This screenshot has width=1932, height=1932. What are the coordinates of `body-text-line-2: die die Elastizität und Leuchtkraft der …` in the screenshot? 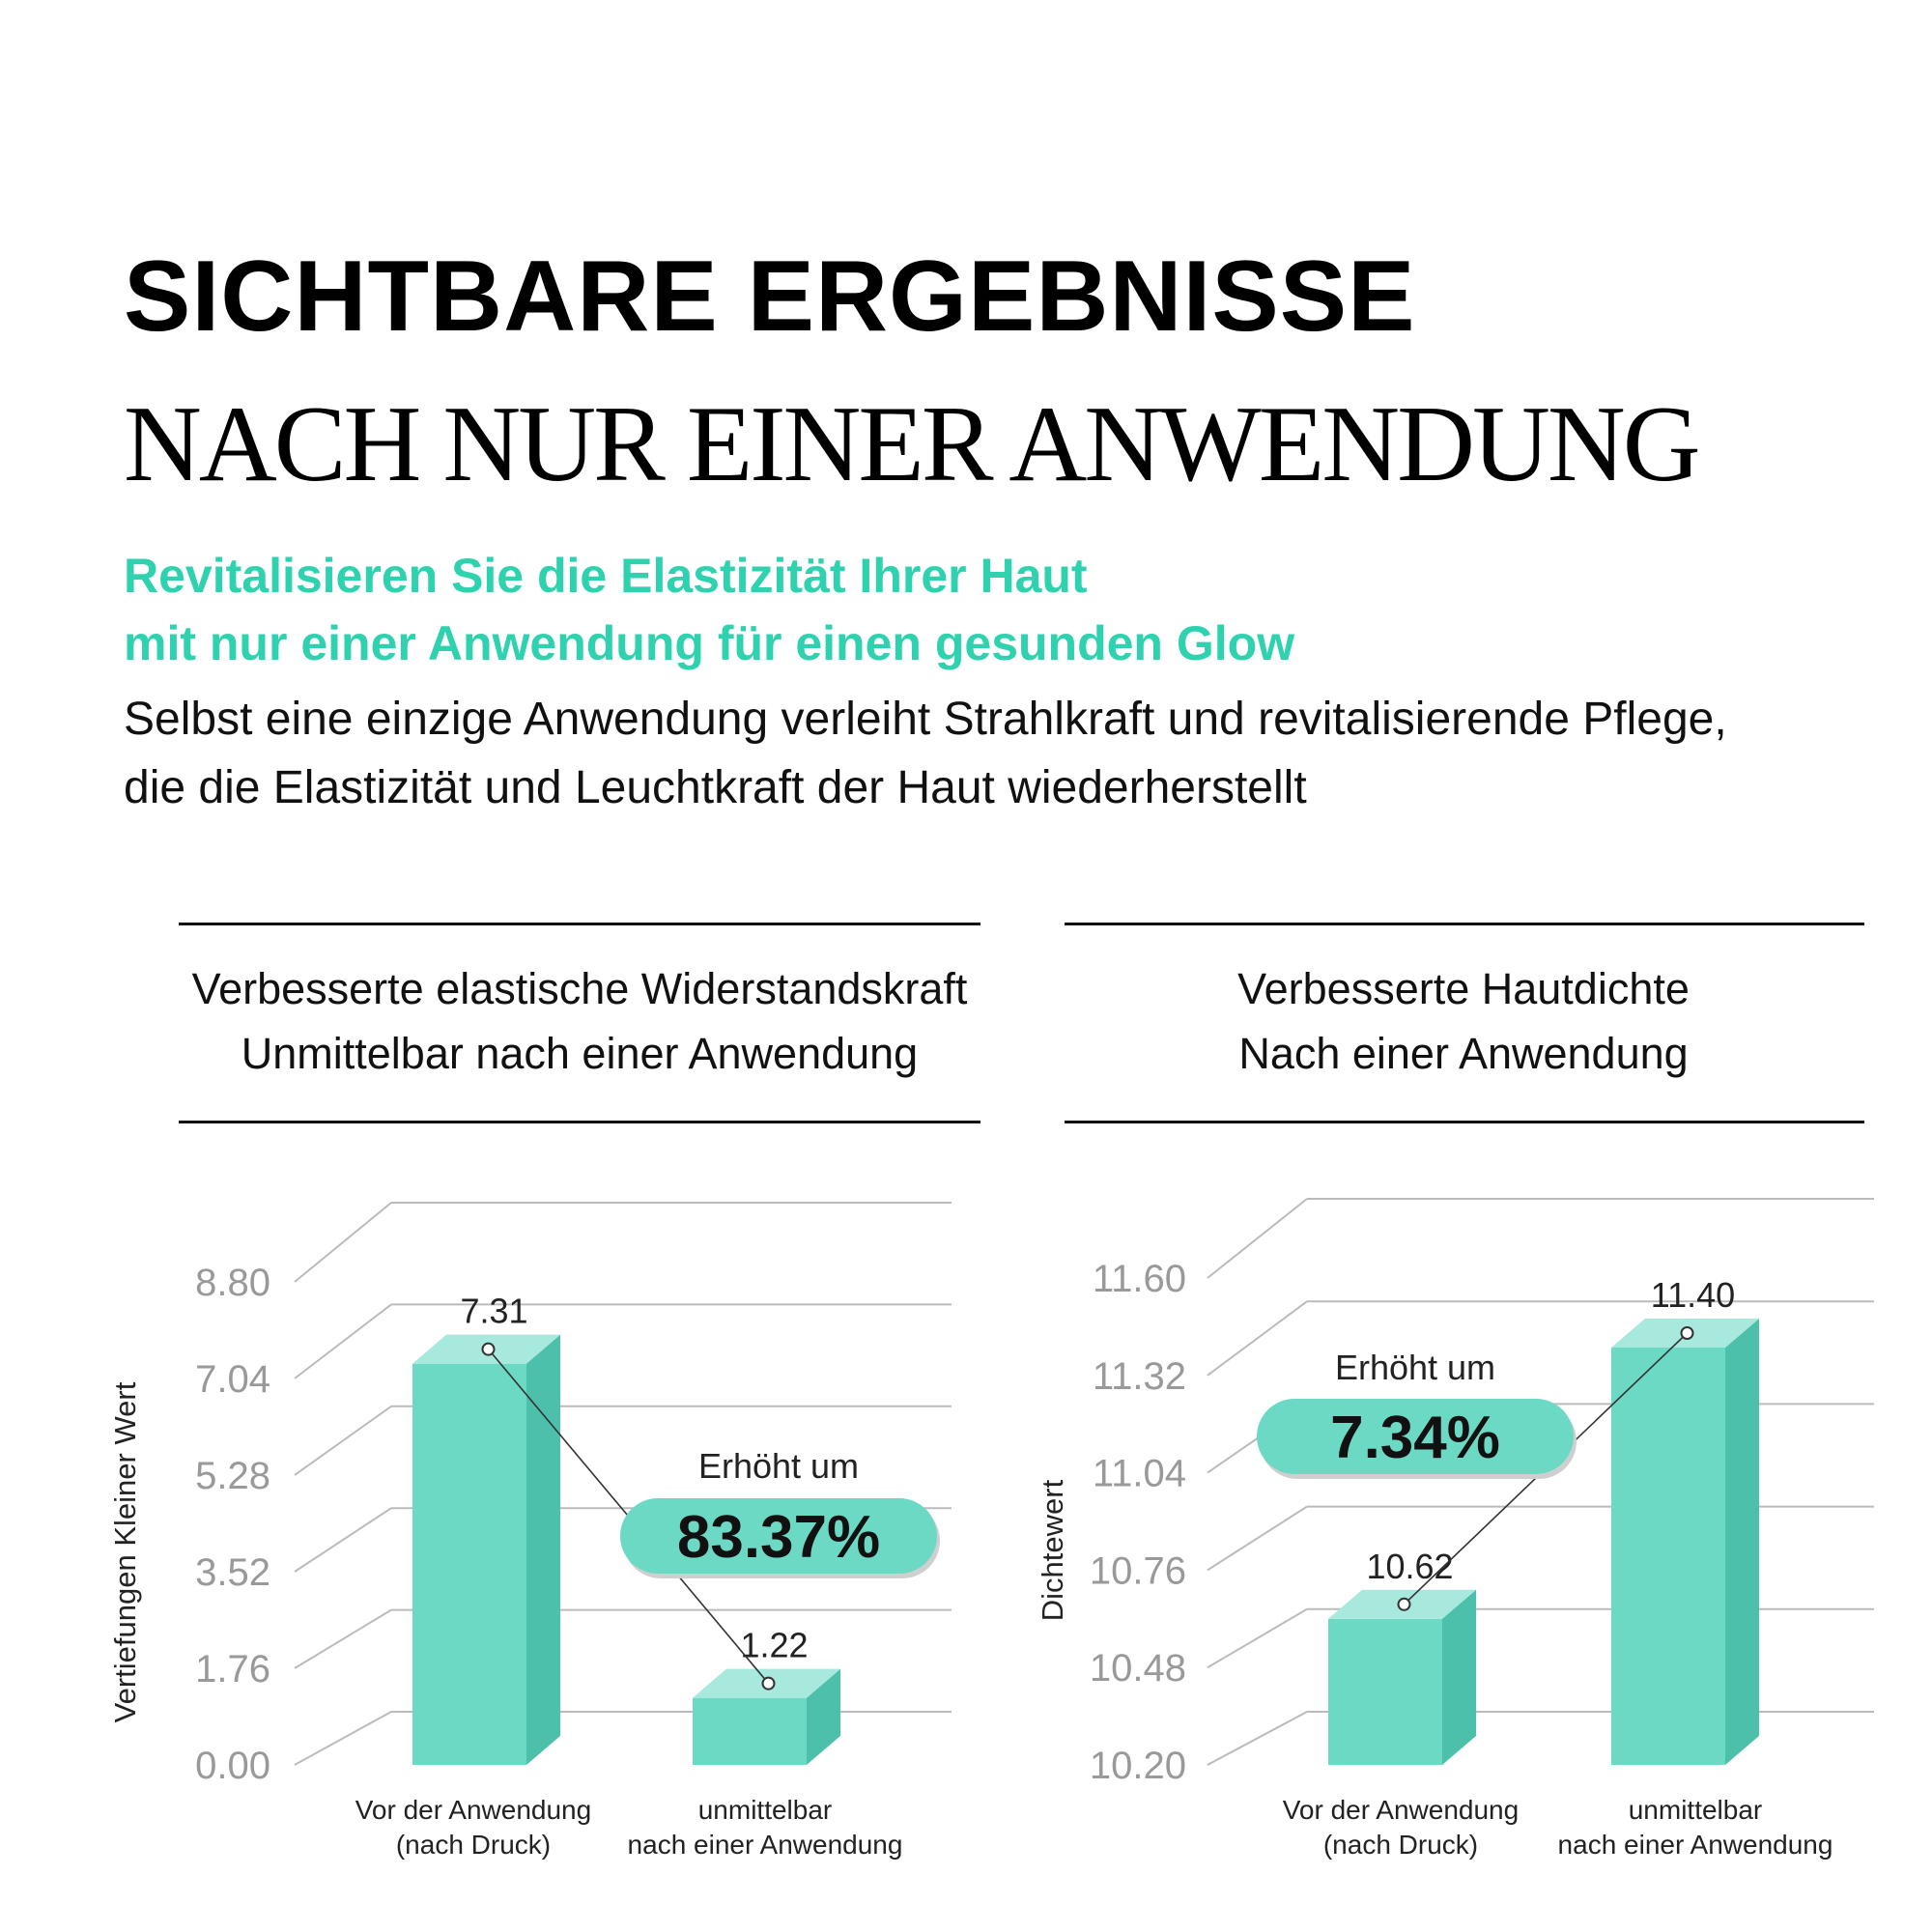 It's located at (715, 787).